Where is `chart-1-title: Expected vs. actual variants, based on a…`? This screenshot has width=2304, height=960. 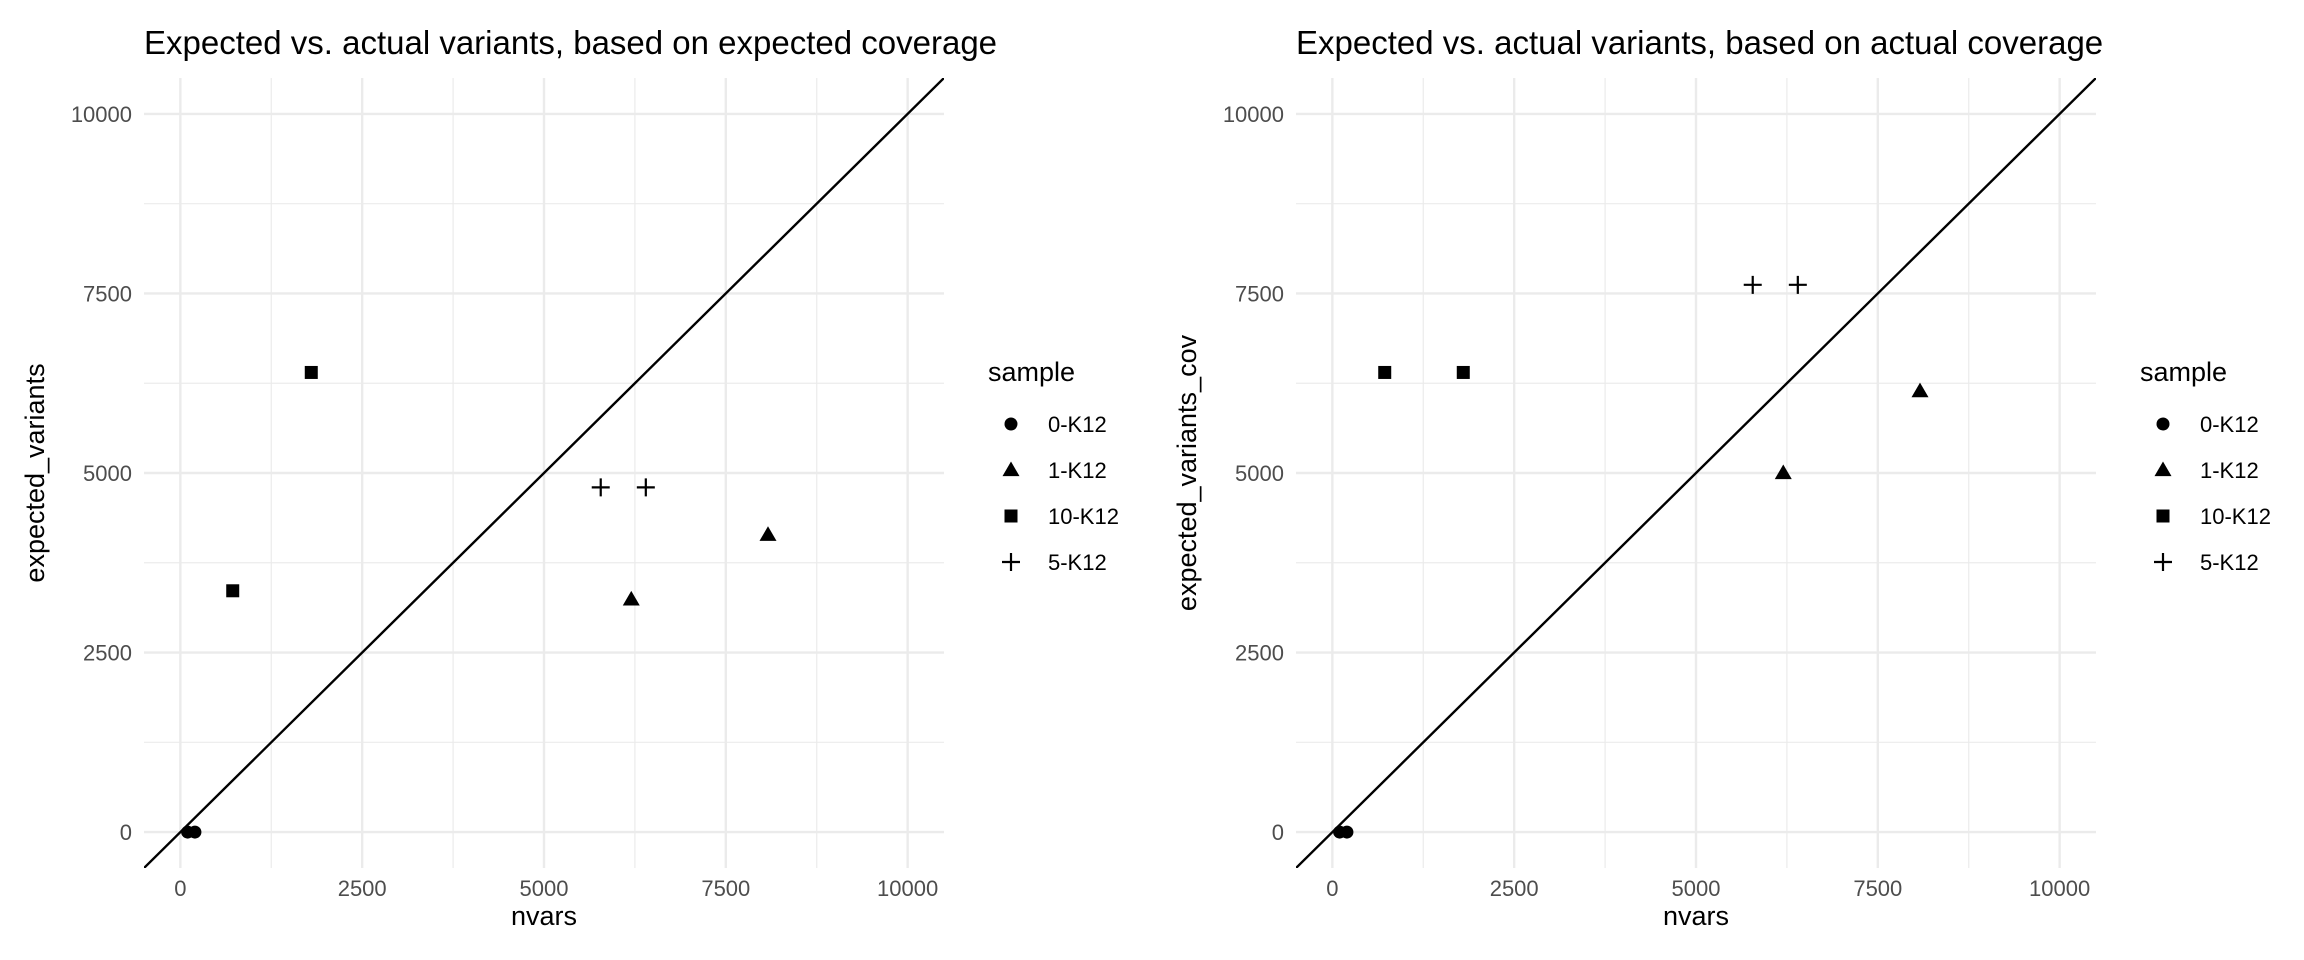 chart-1-title: Expected vs. actual variants, based on a… is located at coordinates (1699, 42).